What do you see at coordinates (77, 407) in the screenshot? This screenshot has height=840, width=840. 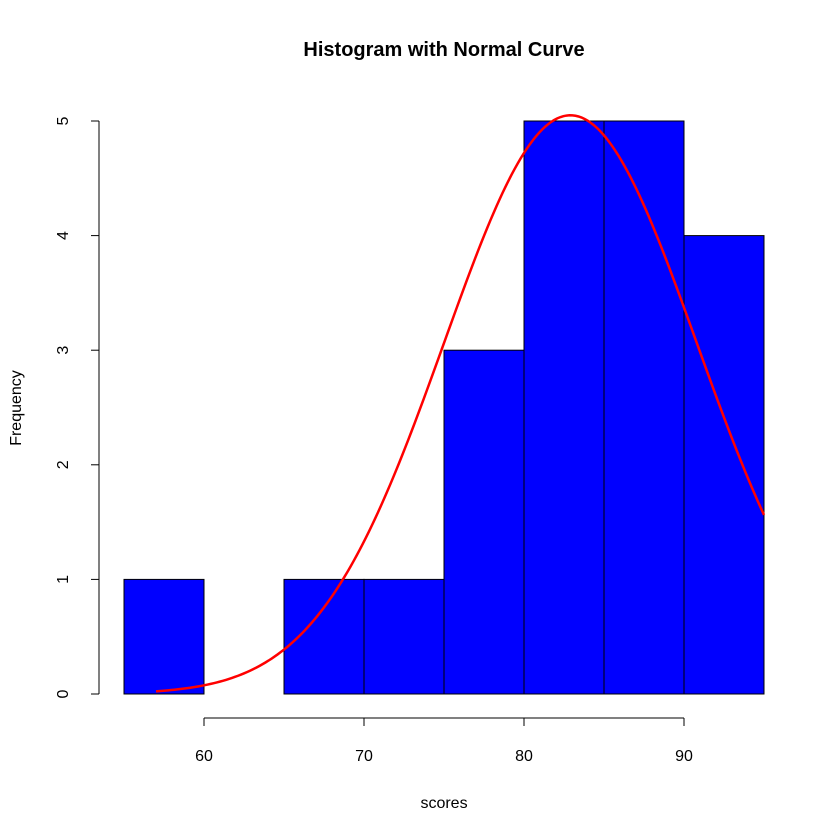 I see `y-axis: 0 1 2 3 4 5` at bounding box center [77, 407].